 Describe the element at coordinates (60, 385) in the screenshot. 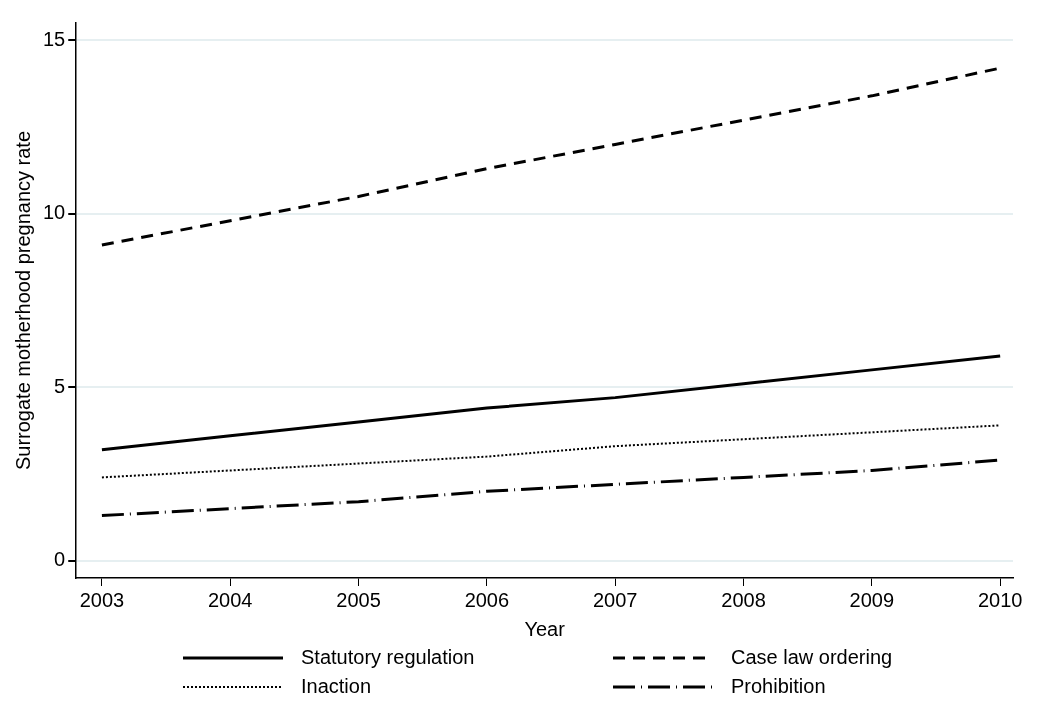

I see `y-tick-label: 5` at that location.